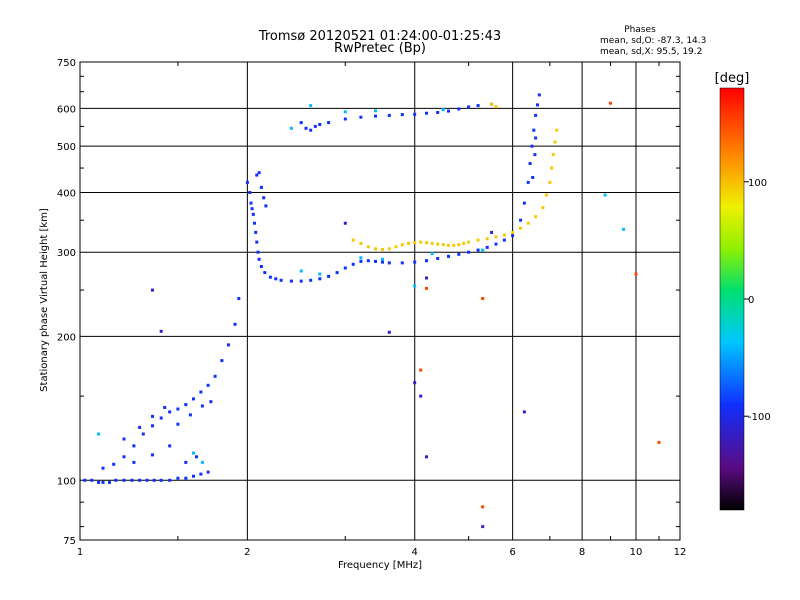  I want to click on y-tick-label: 200, so click(66, 337).